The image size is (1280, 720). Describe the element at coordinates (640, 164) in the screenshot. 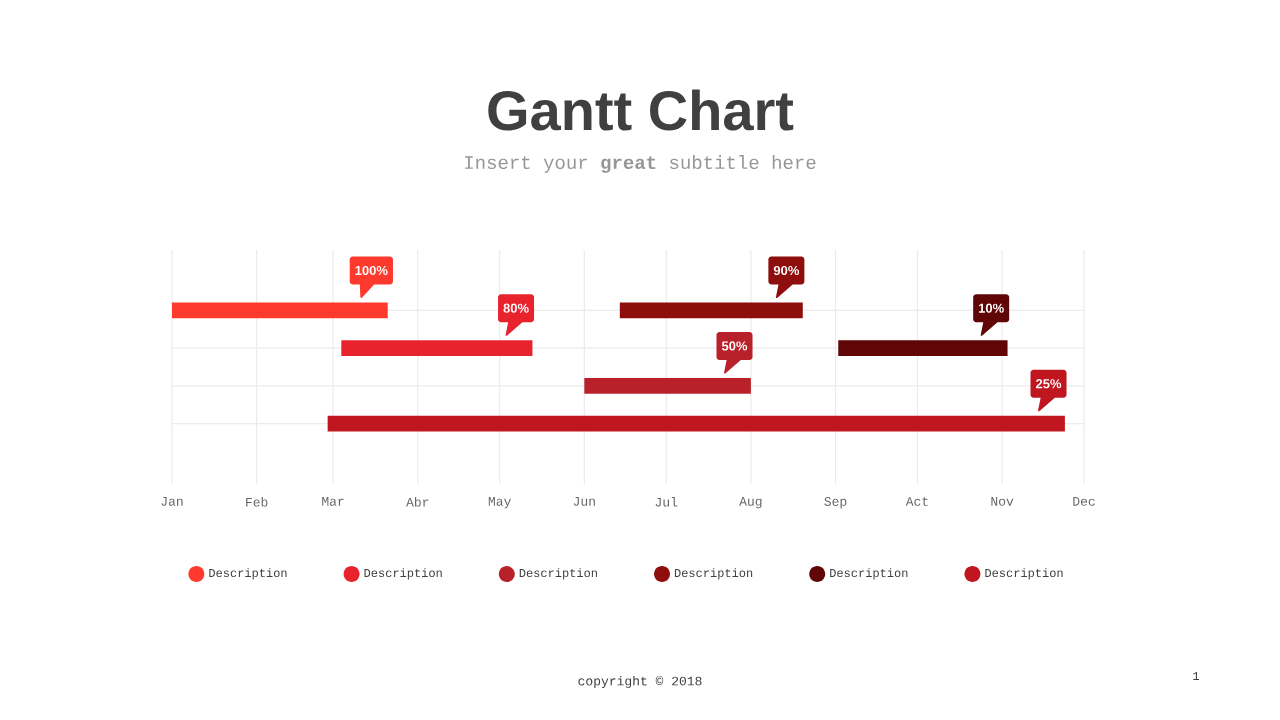

I see `chart-subtitle: Insert your great subtitle here` at that location.